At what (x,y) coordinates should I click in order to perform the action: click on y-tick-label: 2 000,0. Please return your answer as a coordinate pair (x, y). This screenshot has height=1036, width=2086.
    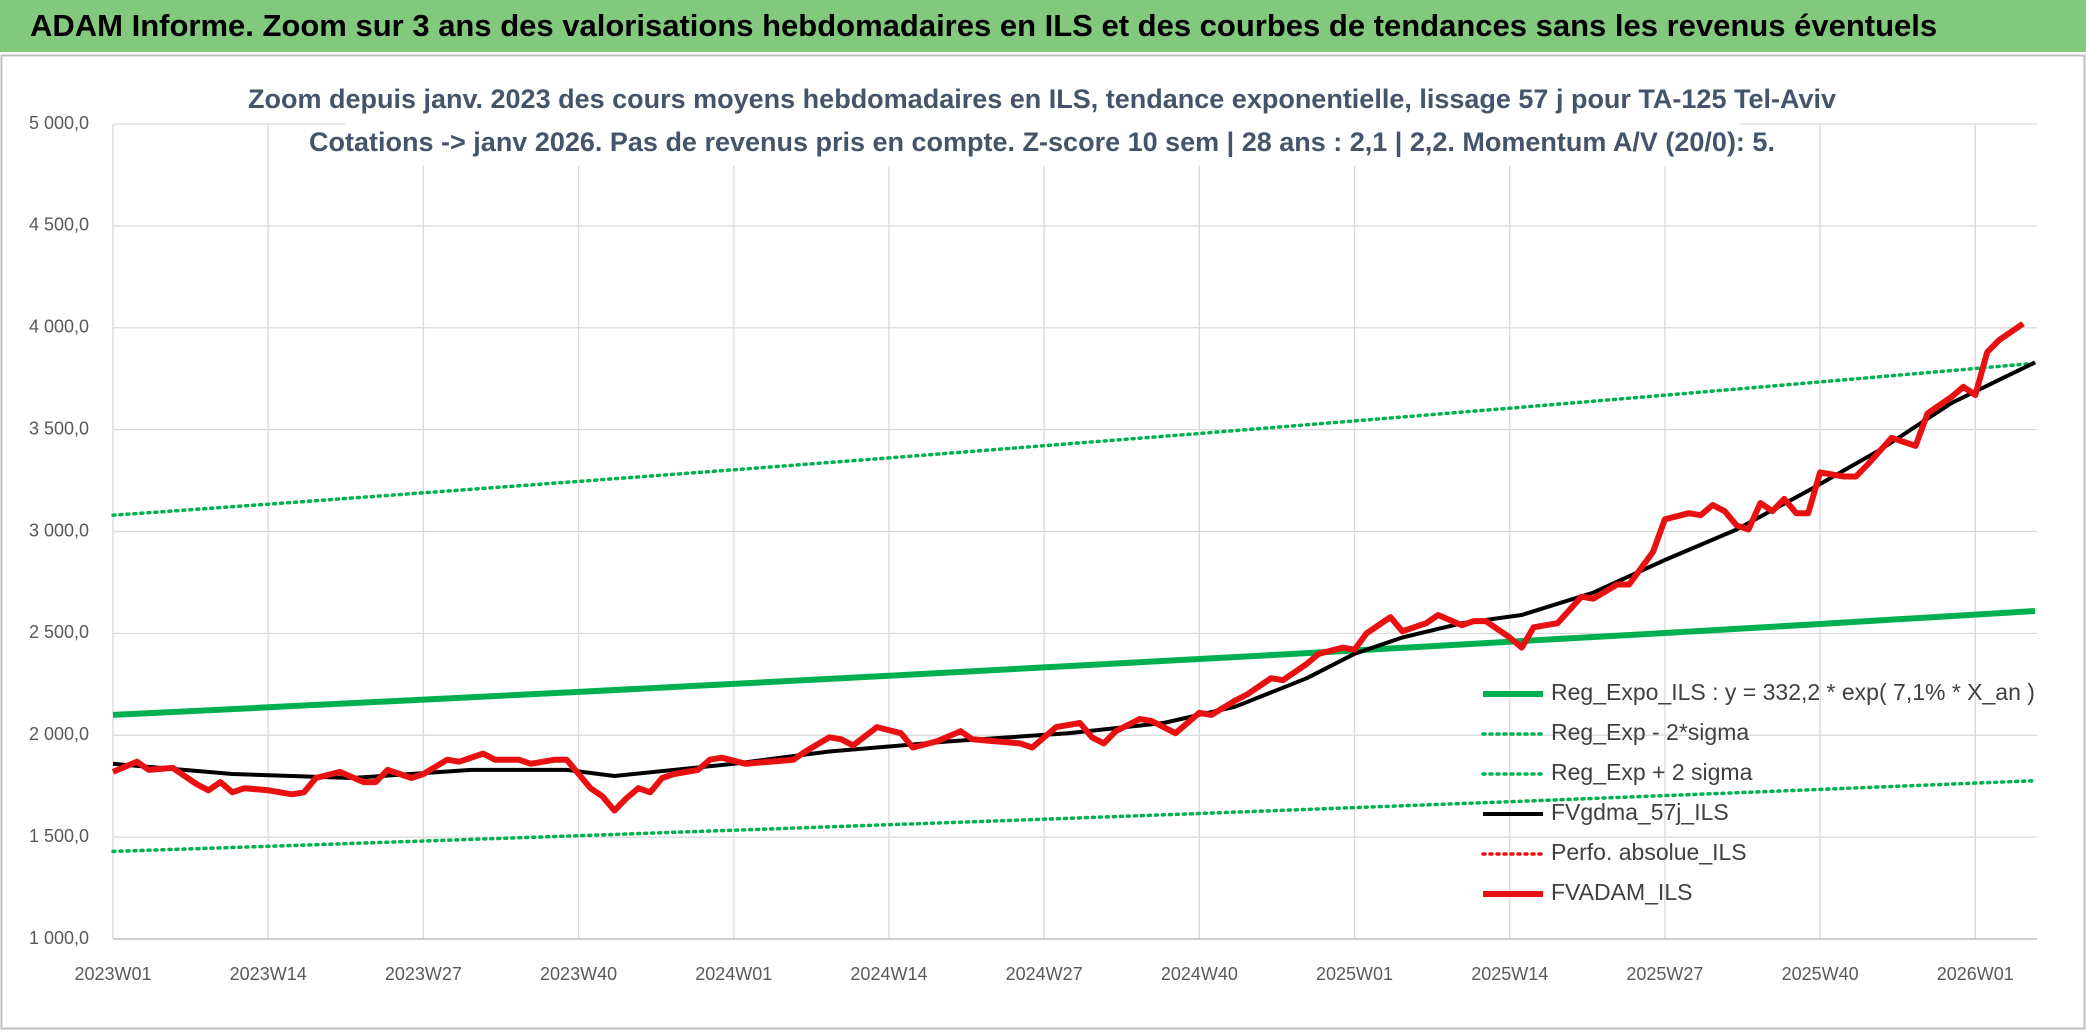
    Looking at the image, I should click on (59, 734).